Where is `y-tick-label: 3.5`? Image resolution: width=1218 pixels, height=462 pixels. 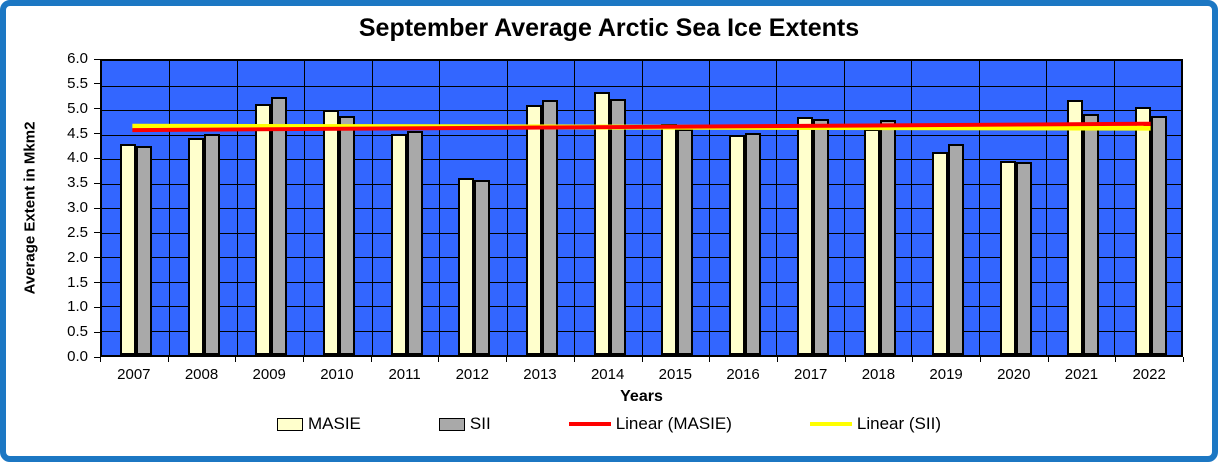
y-tick-label: 3.5 is located at coordinates (77, 183).